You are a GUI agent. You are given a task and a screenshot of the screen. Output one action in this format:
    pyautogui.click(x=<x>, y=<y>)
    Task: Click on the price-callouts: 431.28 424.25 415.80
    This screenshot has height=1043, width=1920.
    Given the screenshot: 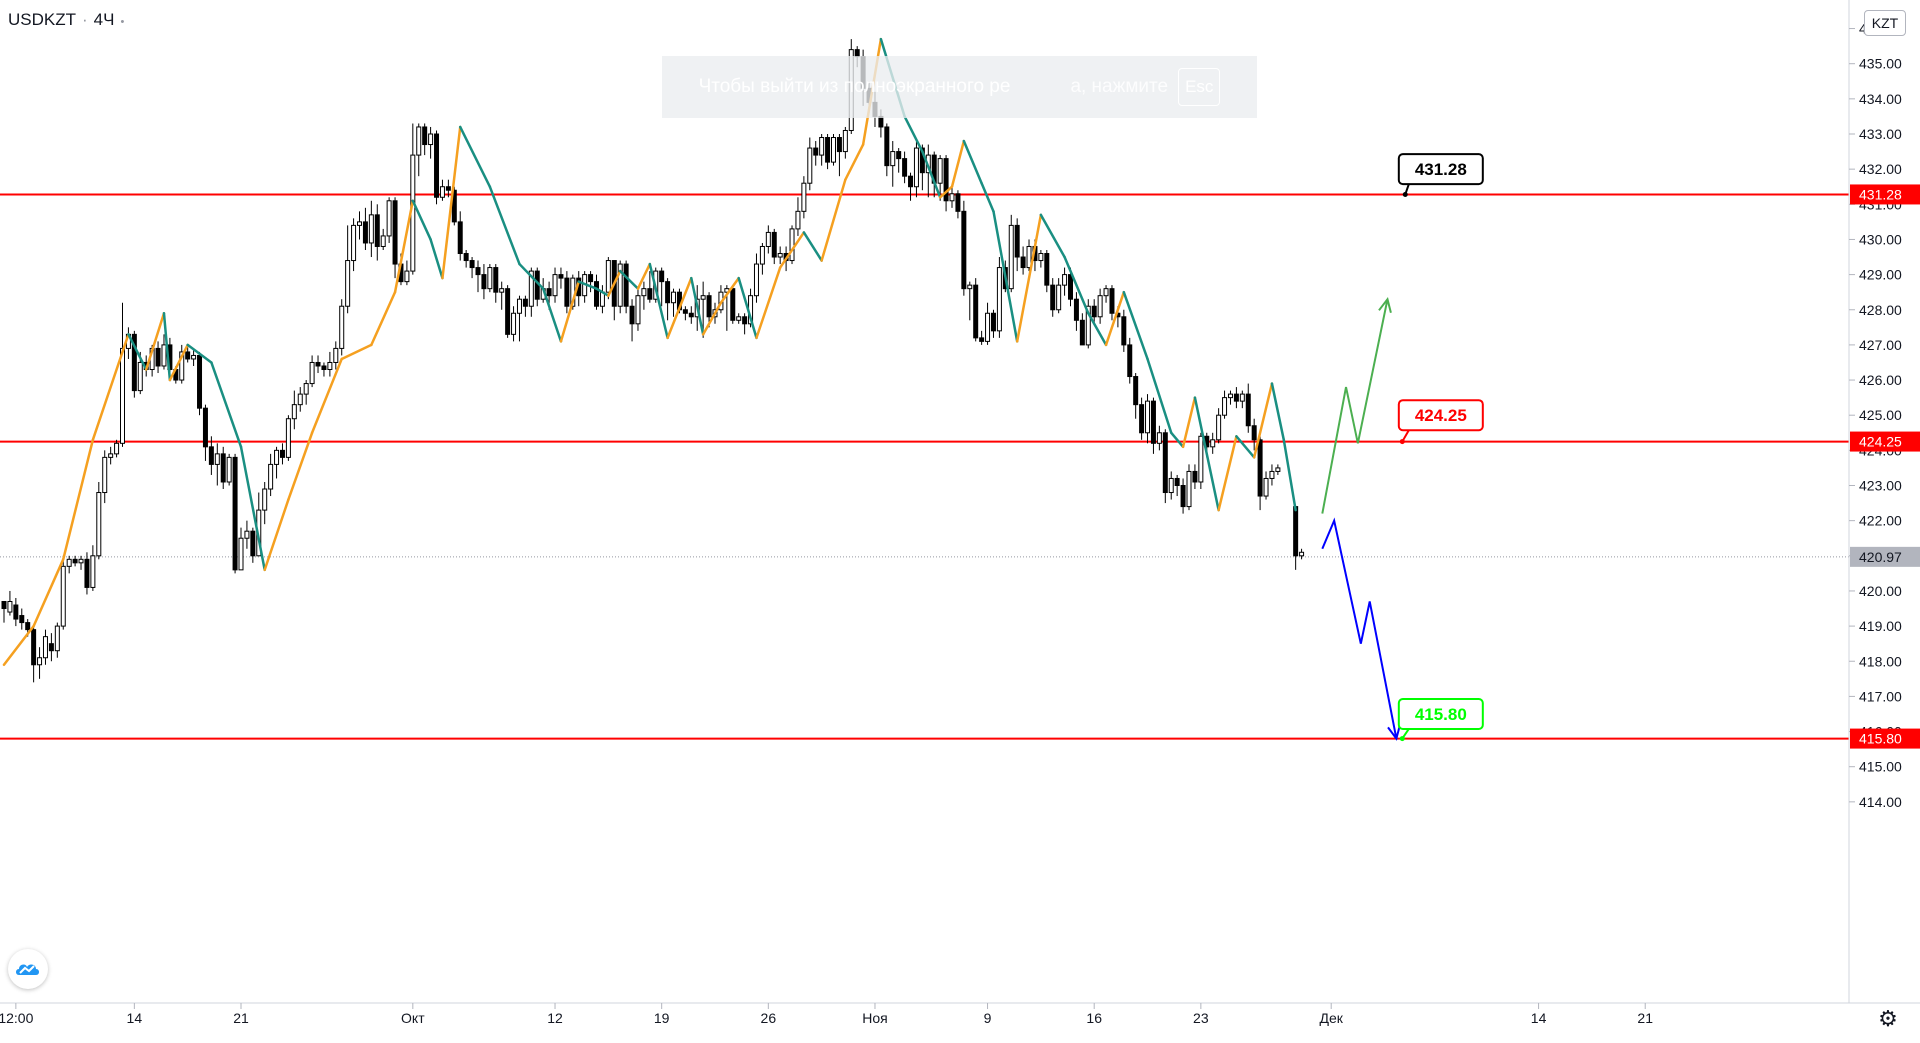 What is the action you would take?
    pyautogui.click(x=1440, y=447)
    